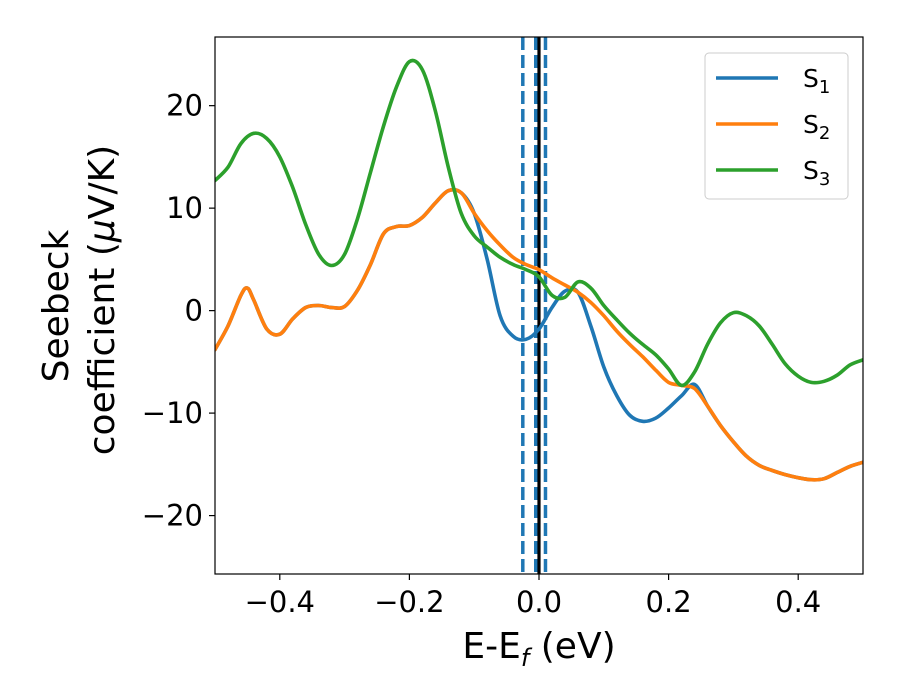 The image size is (900, 700). What do you see at coordinates (280, 602) in the screenshot?
I see `x-tick-label: −0.4` at bounding box center [280, 602].